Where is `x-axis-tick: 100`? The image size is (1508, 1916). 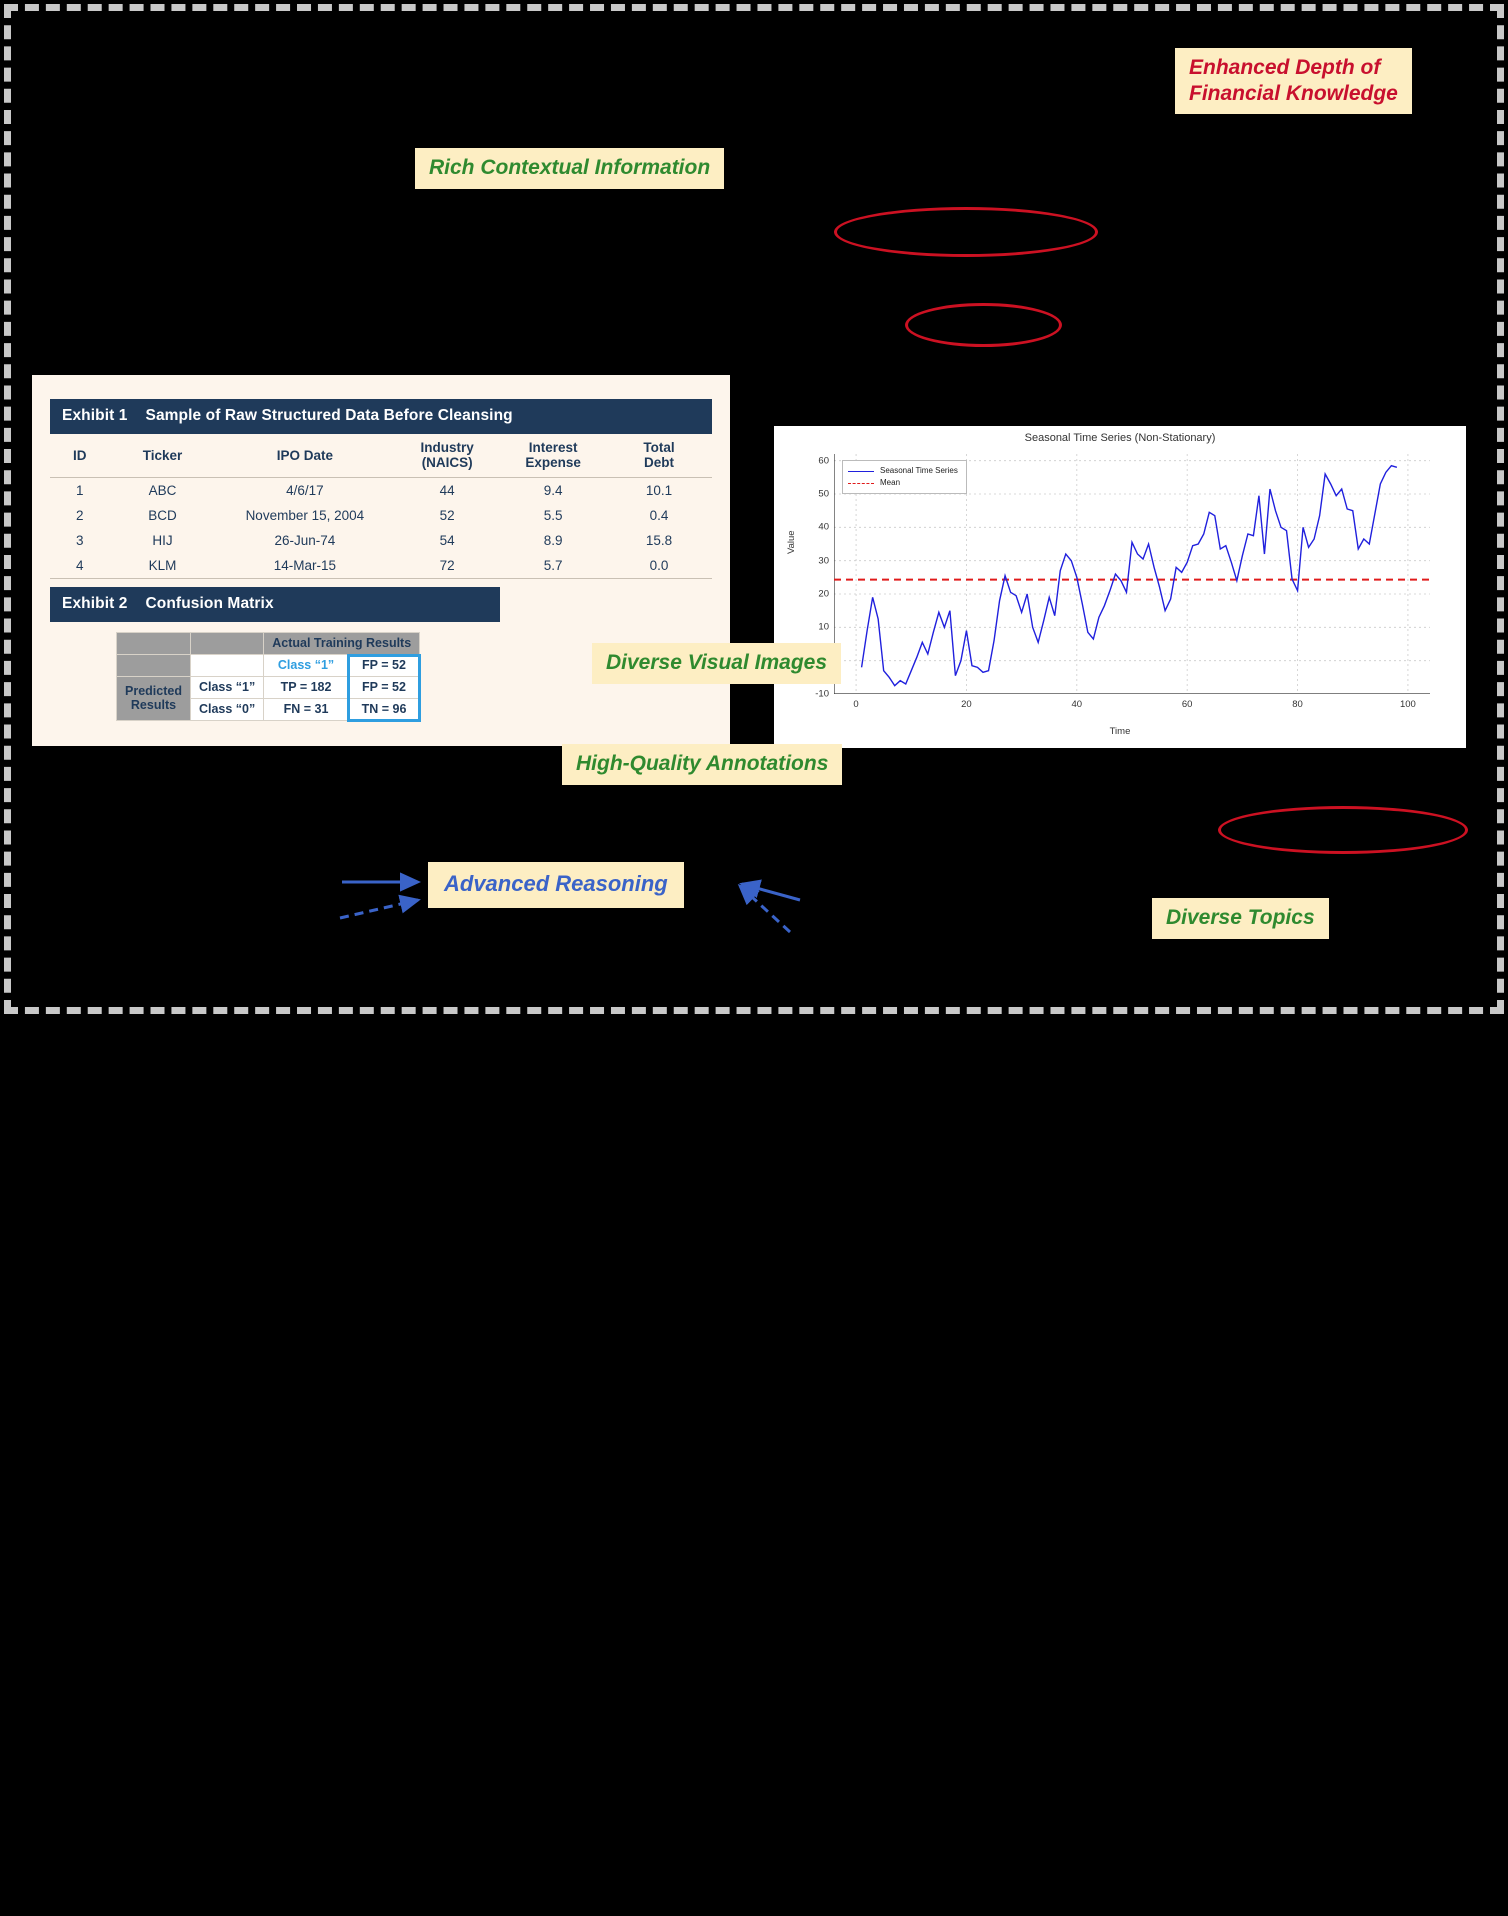
x-axis-tick: 100 is located at coordinates (1407, 704).